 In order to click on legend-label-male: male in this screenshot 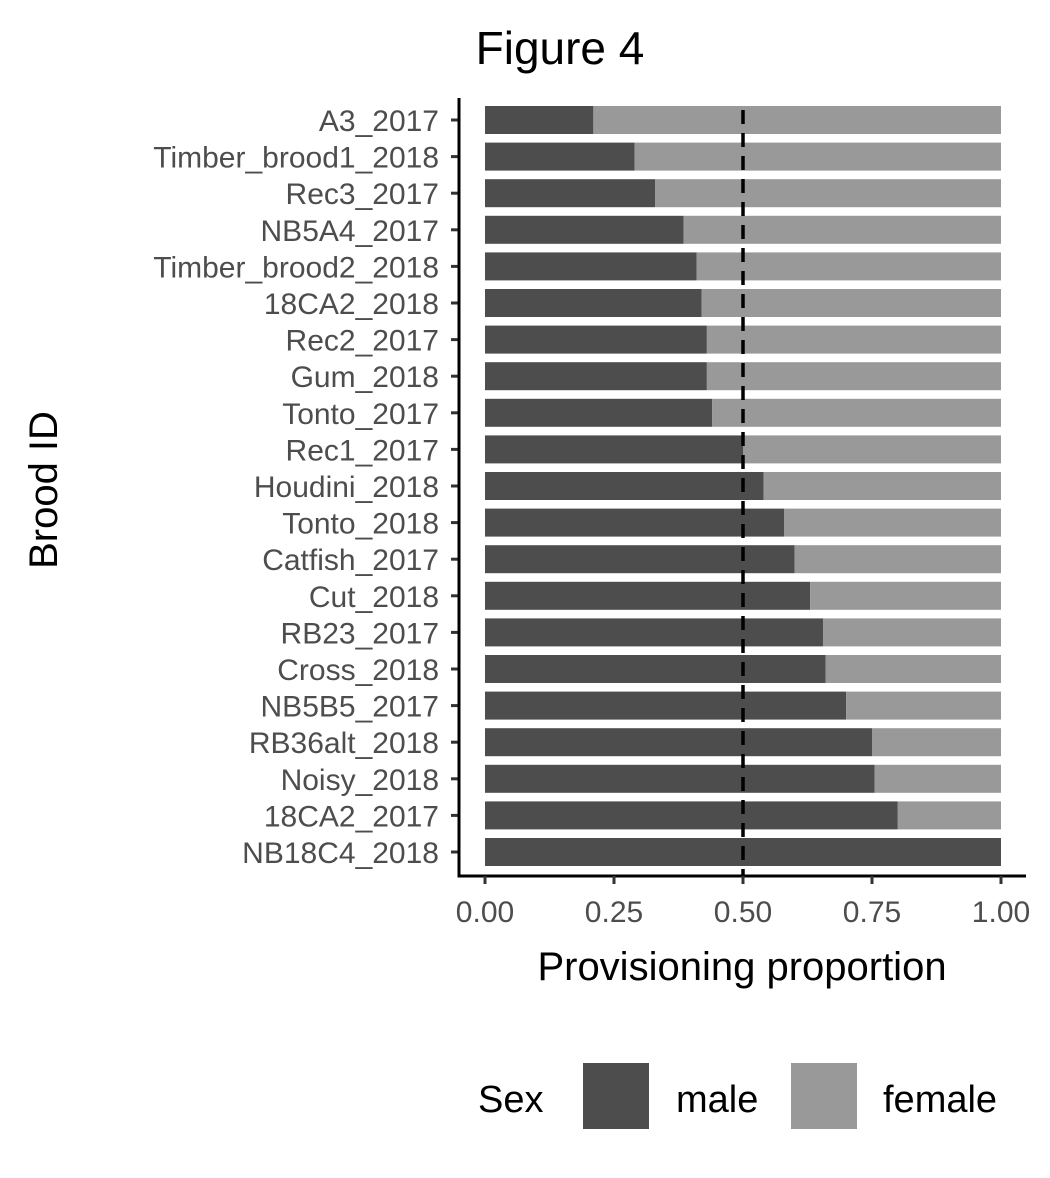, I will do `click(717, 1100)`.